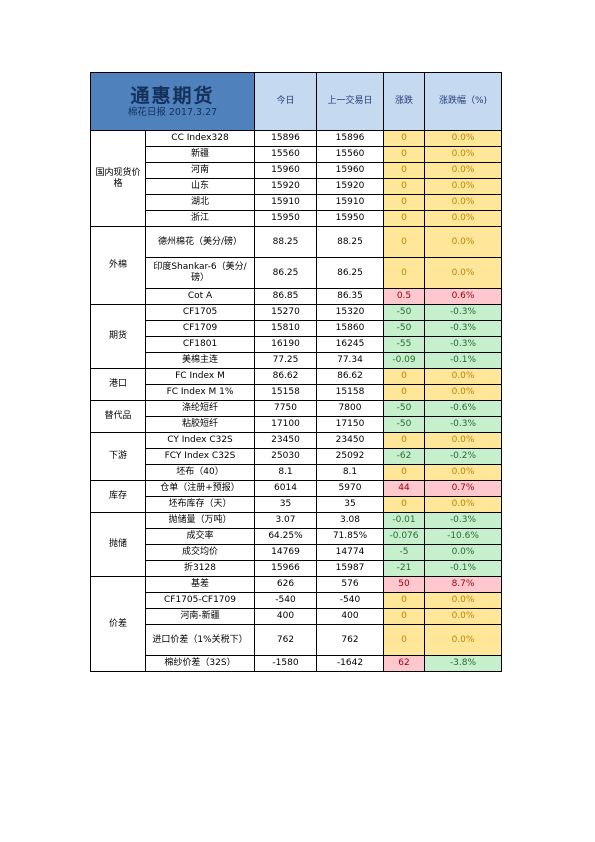 The image size is (595, 842). I want to click on prev-value-cell: 88.25, so click(350, 242).